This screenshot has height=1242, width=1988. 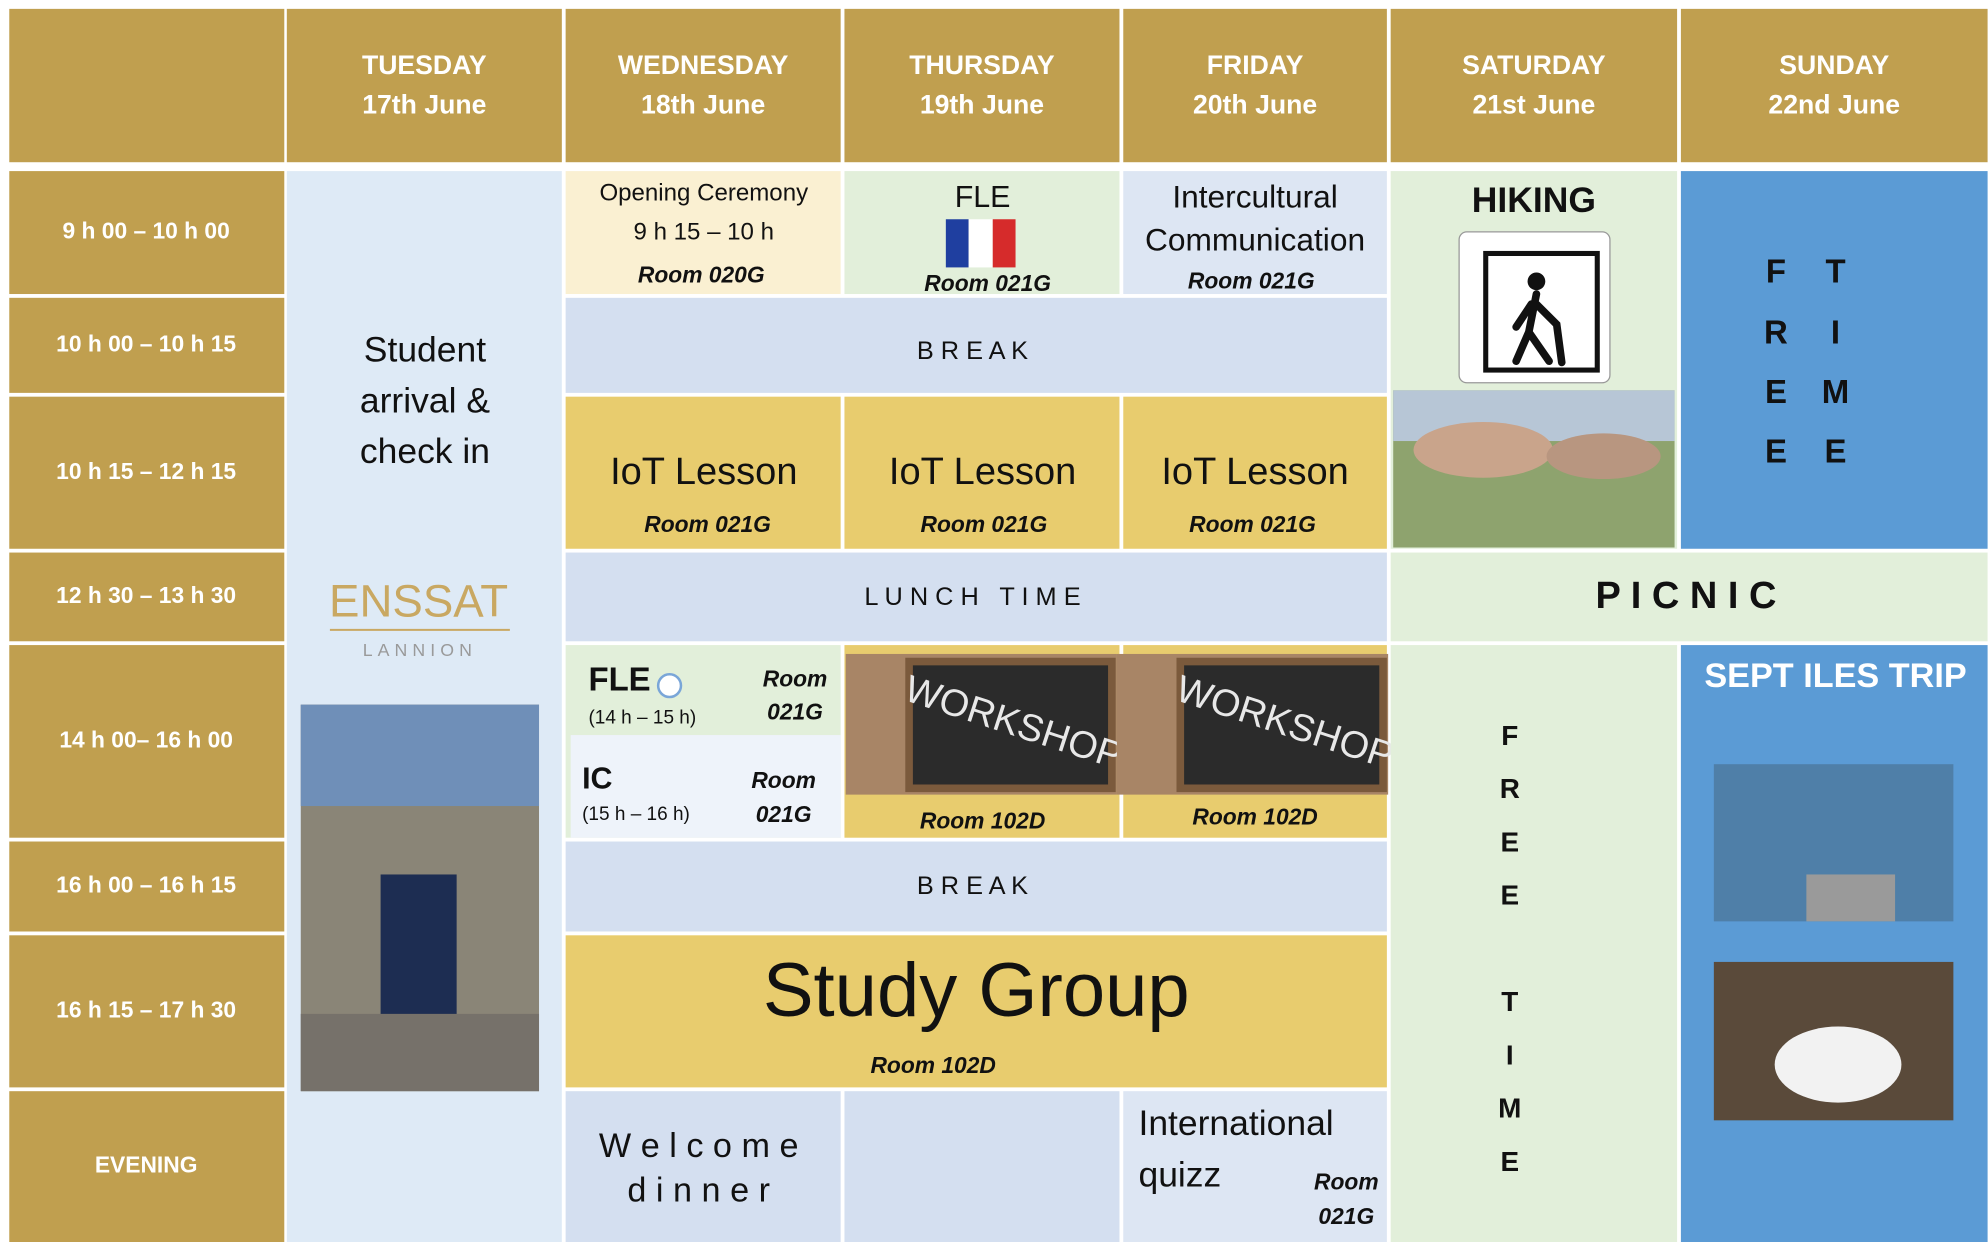 I want to click on day-name: THURSDAY, so click(x=982, y=65).